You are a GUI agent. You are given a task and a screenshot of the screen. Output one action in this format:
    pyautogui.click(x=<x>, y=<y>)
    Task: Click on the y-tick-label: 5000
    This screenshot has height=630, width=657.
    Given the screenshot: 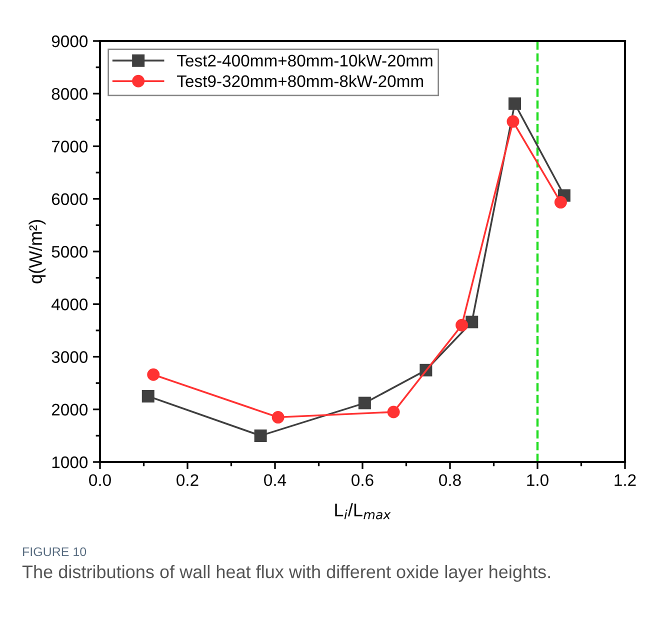 What is the action you would take?
    pyautogui.click(x=70, y=252)
    